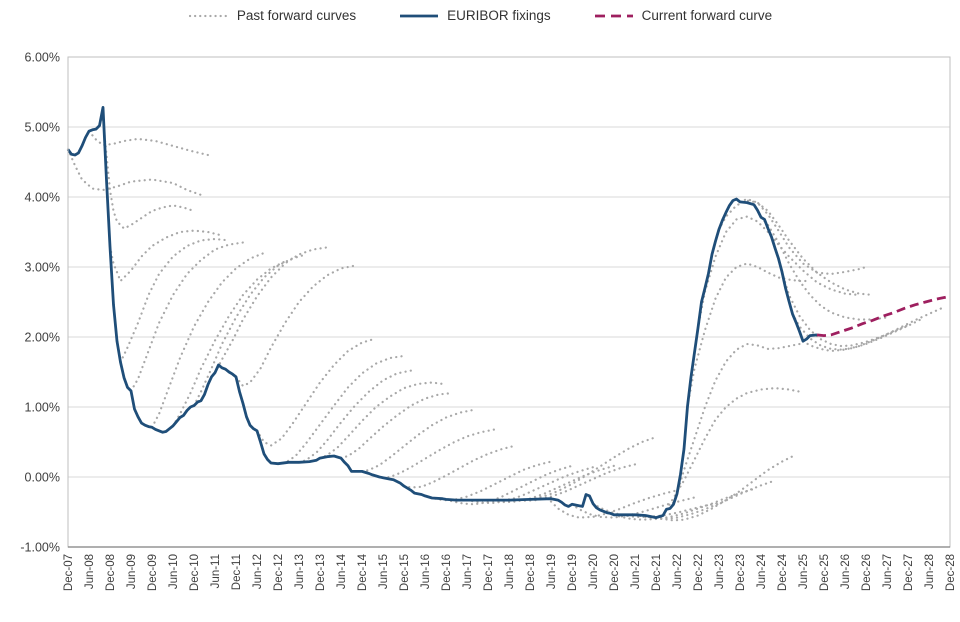 The image size is (960, 622). I want to click on x-axis-tick-label: Jun-11, so click(216, 571).